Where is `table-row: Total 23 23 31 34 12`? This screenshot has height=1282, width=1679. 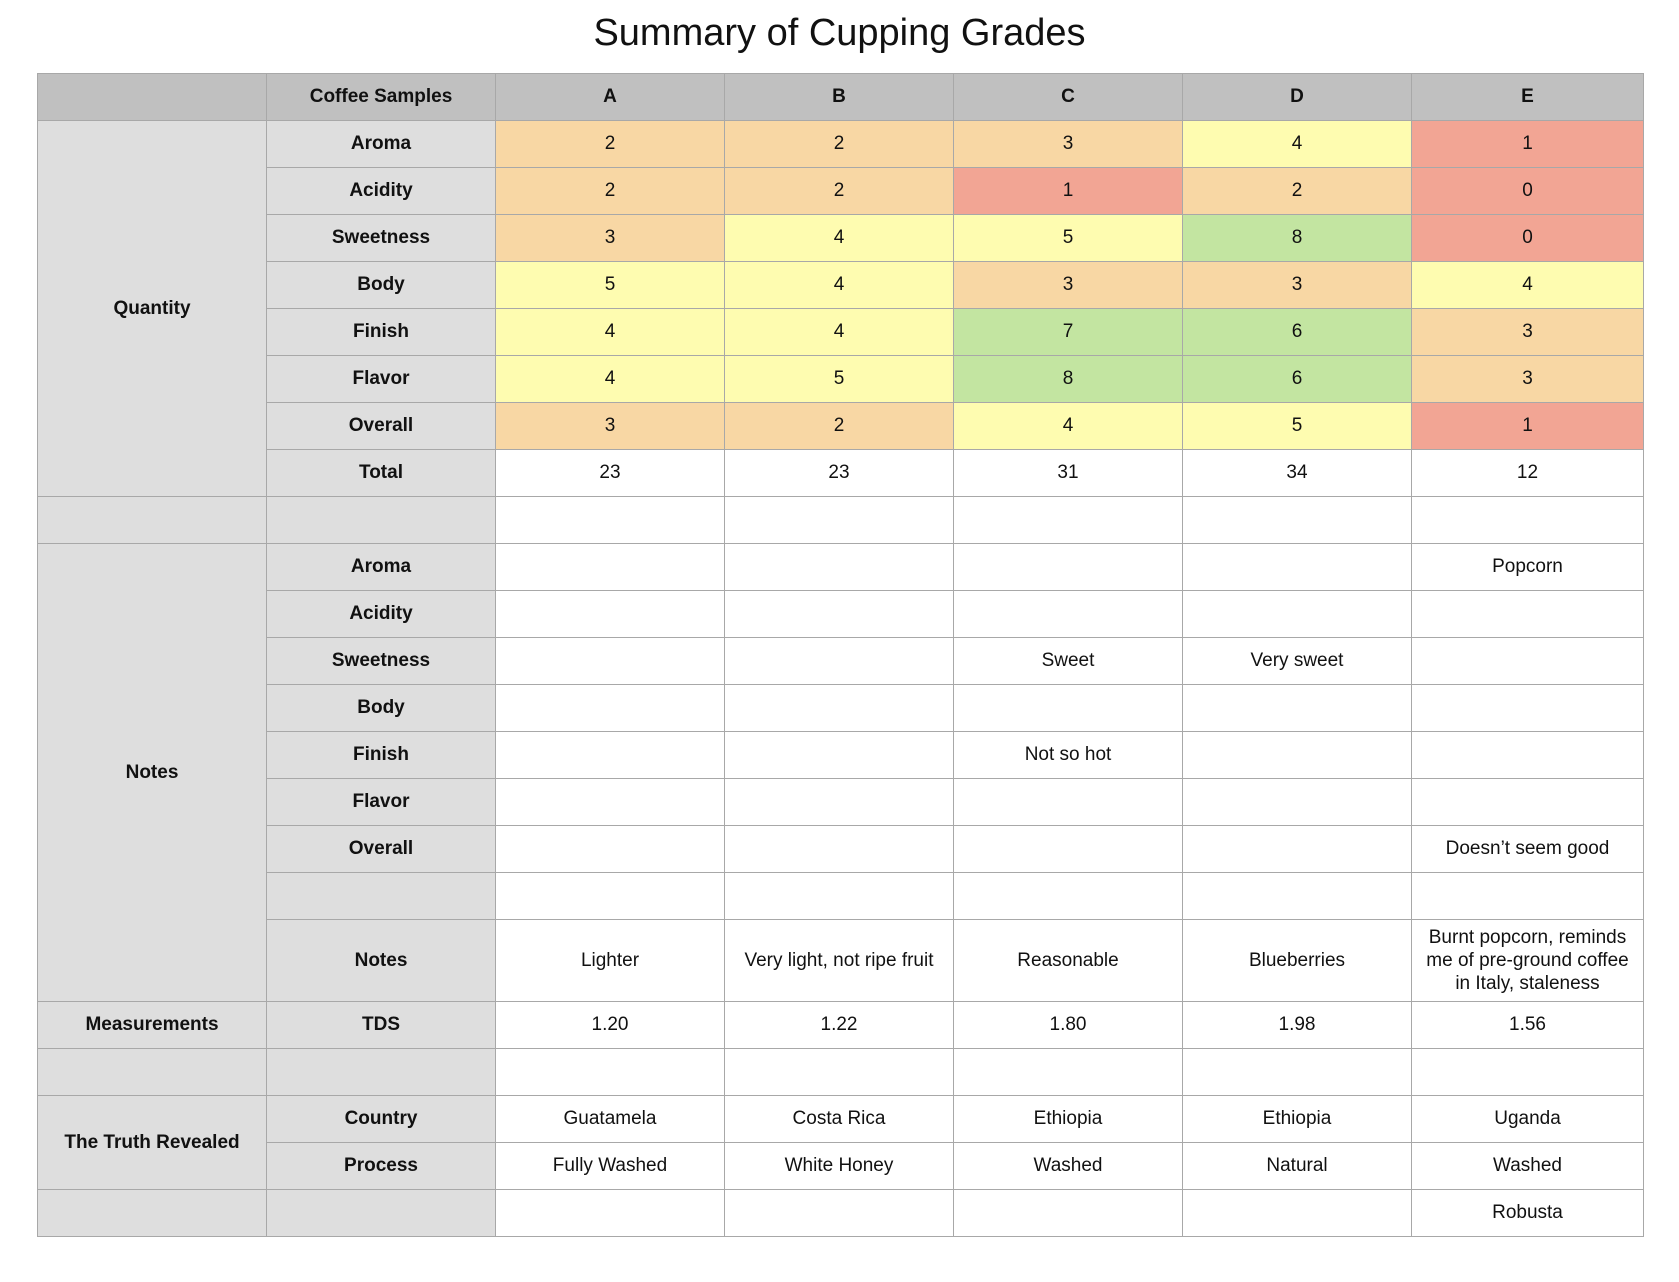 table-row: Total 23 23 31 34 12 is located at coordinates (841, 473).